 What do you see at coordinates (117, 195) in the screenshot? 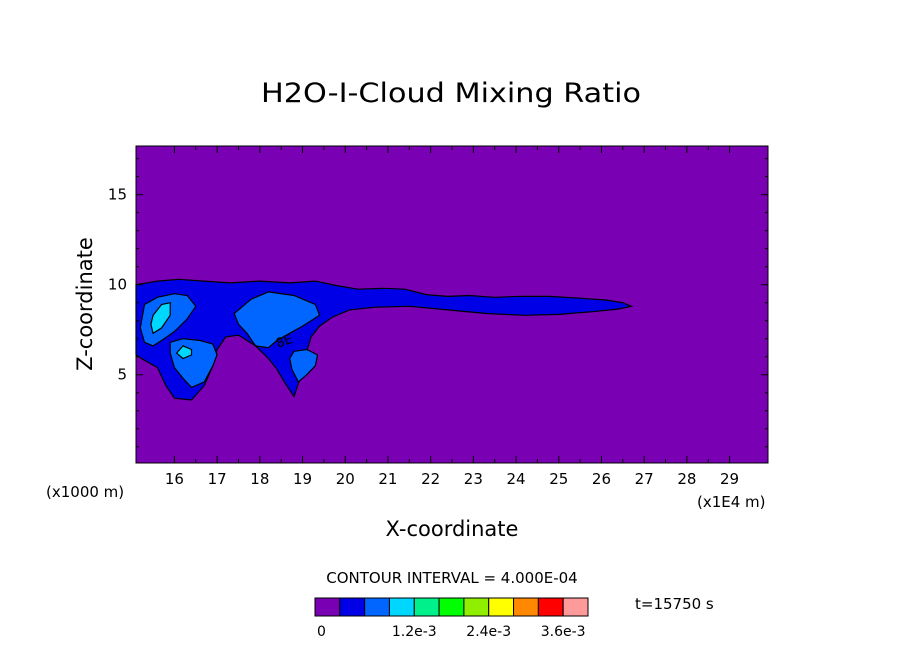
I see `y-tick-label: 15` at bounding box center [117, 195].